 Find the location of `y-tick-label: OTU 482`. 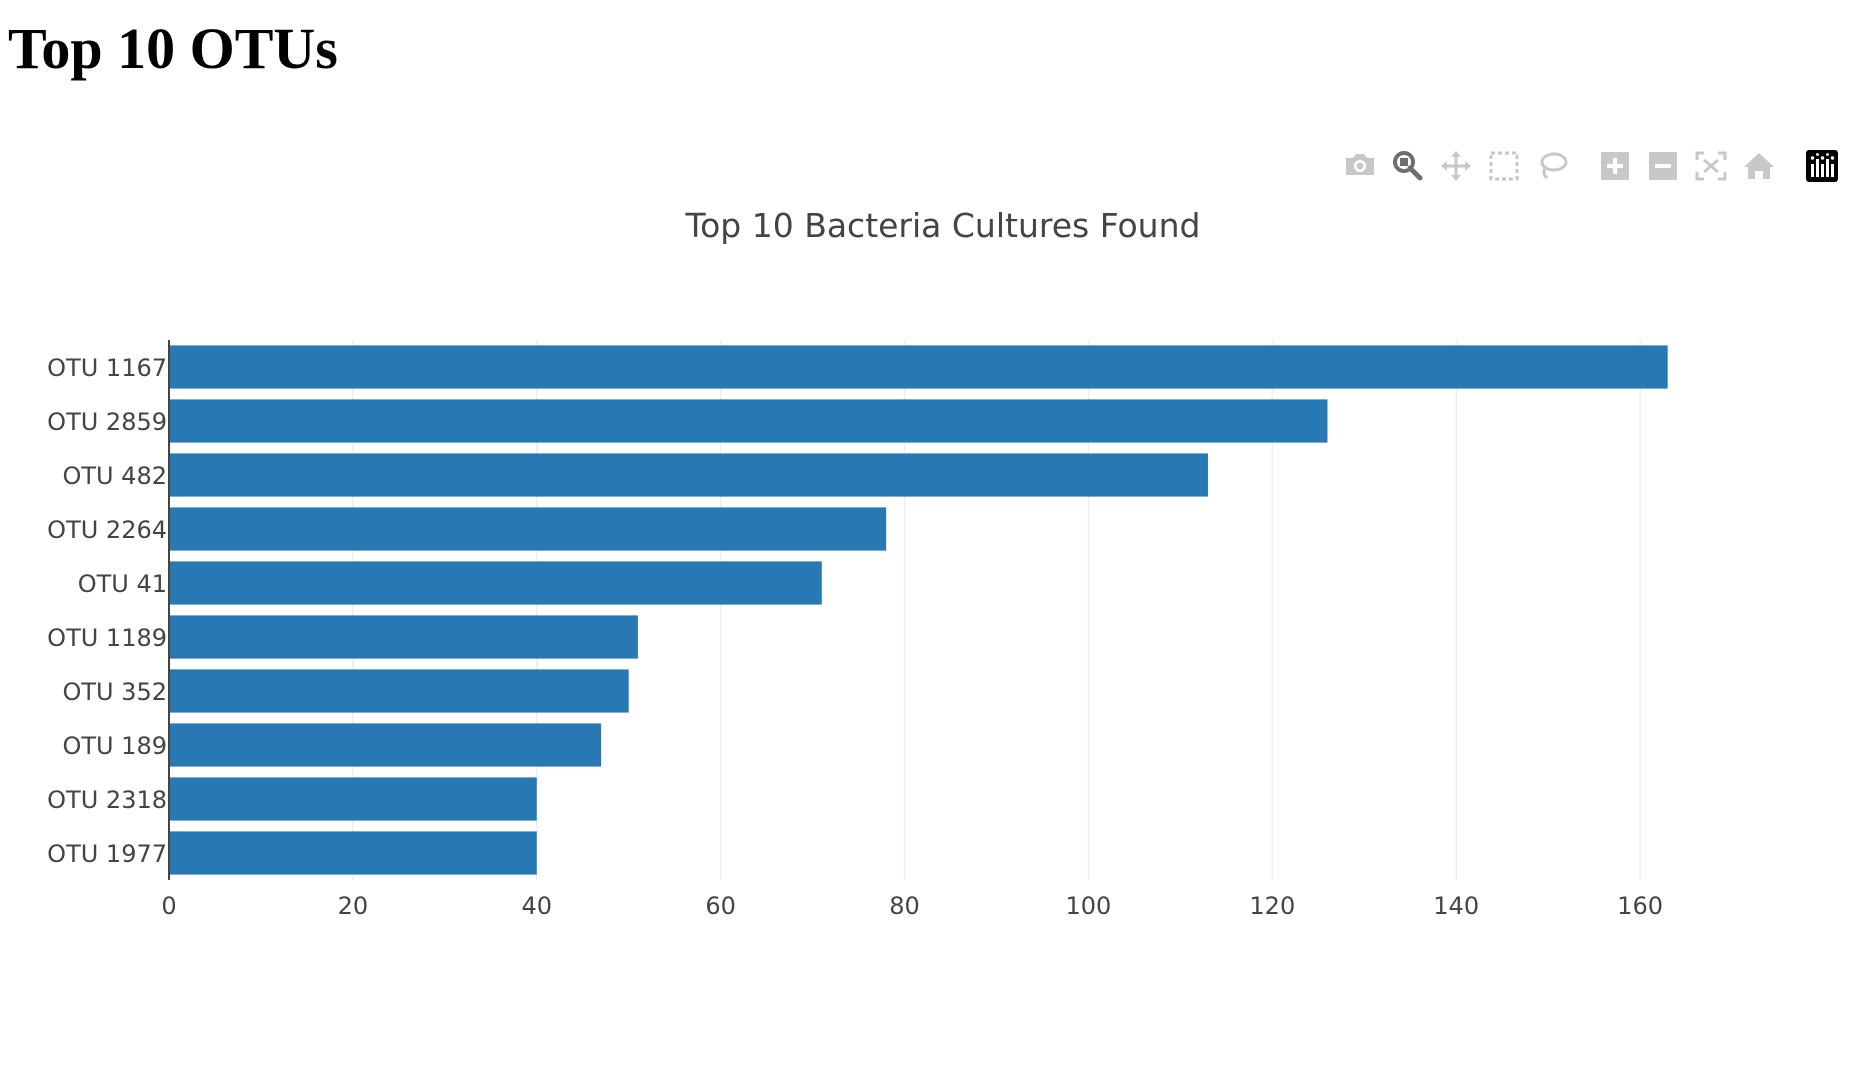

y-tick-label: OTU 482 is located at coordinates (114, 476).